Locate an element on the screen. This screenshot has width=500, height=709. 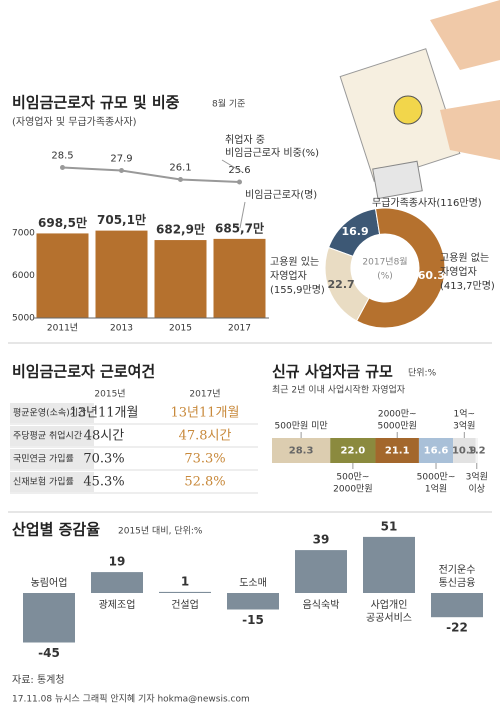
value-label: 19 is located at coordinates (117, 562).